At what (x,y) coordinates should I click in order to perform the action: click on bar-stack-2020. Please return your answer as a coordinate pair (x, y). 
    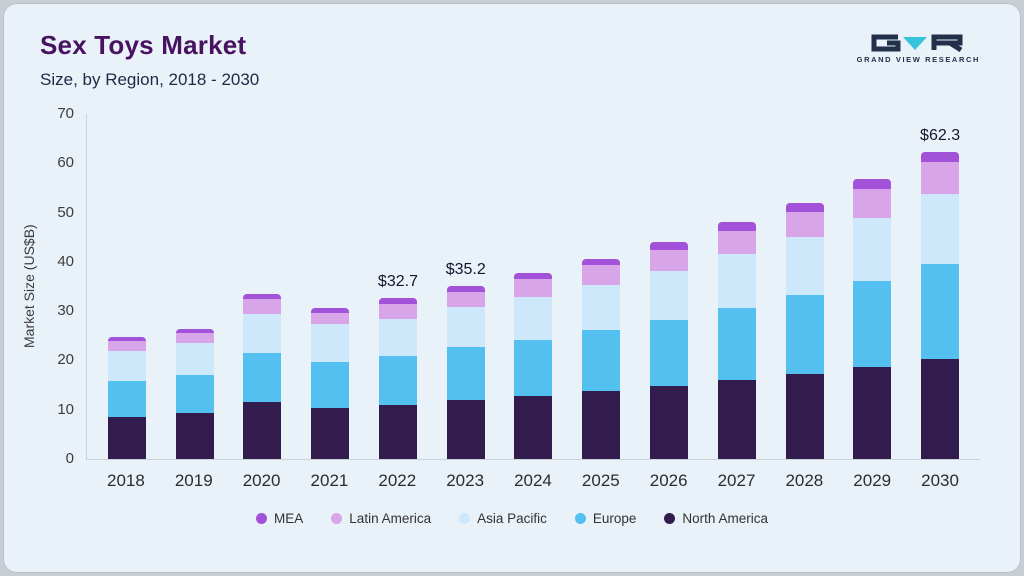
    Looking at the image, I should click on (262, 376).